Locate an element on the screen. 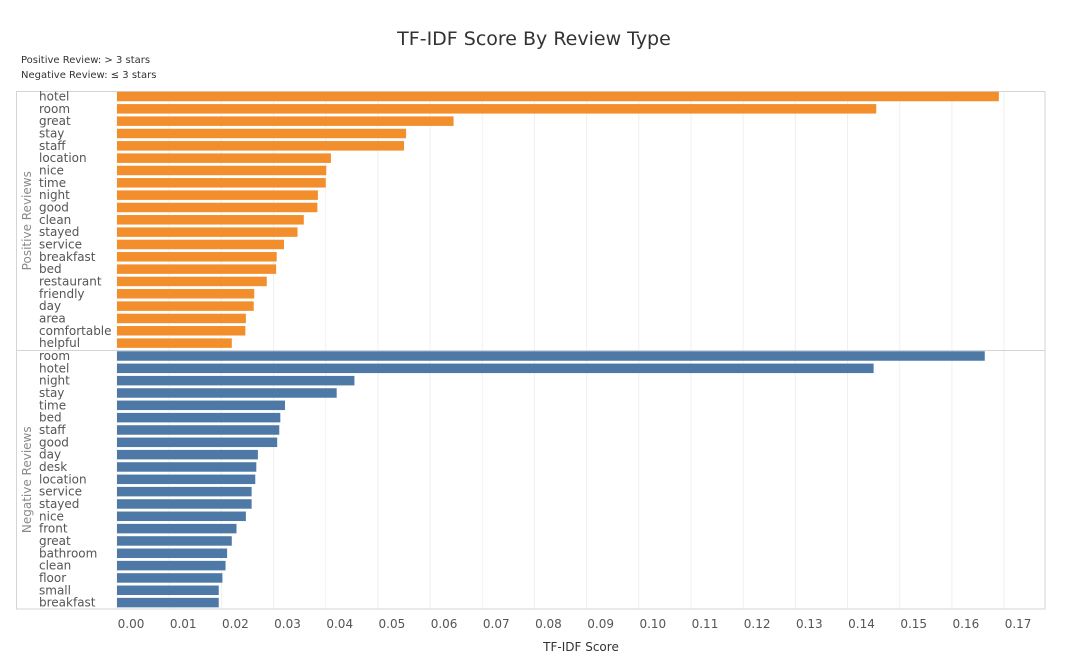 Image resolution: width=1068 pixels, height=667 pixels. x-tick-label: 0.17 is located at coordinates (1018, 624).